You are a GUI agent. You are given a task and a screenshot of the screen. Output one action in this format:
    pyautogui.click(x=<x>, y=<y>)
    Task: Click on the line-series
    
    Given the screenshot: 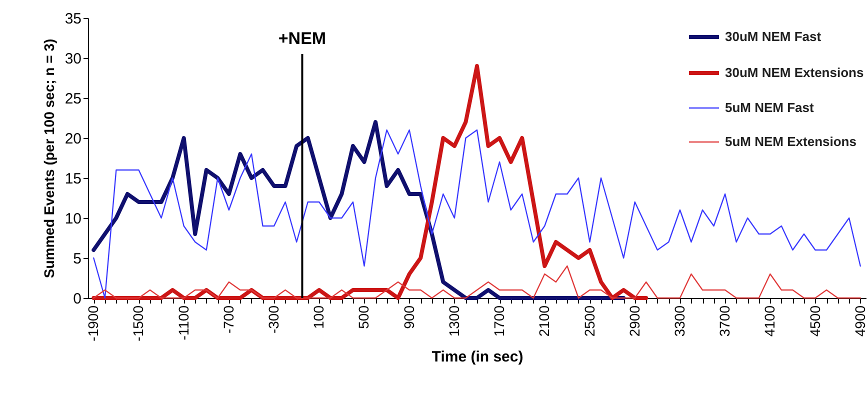 What is the action you would take?
    pyautogui.click(x=477, y=282)
    